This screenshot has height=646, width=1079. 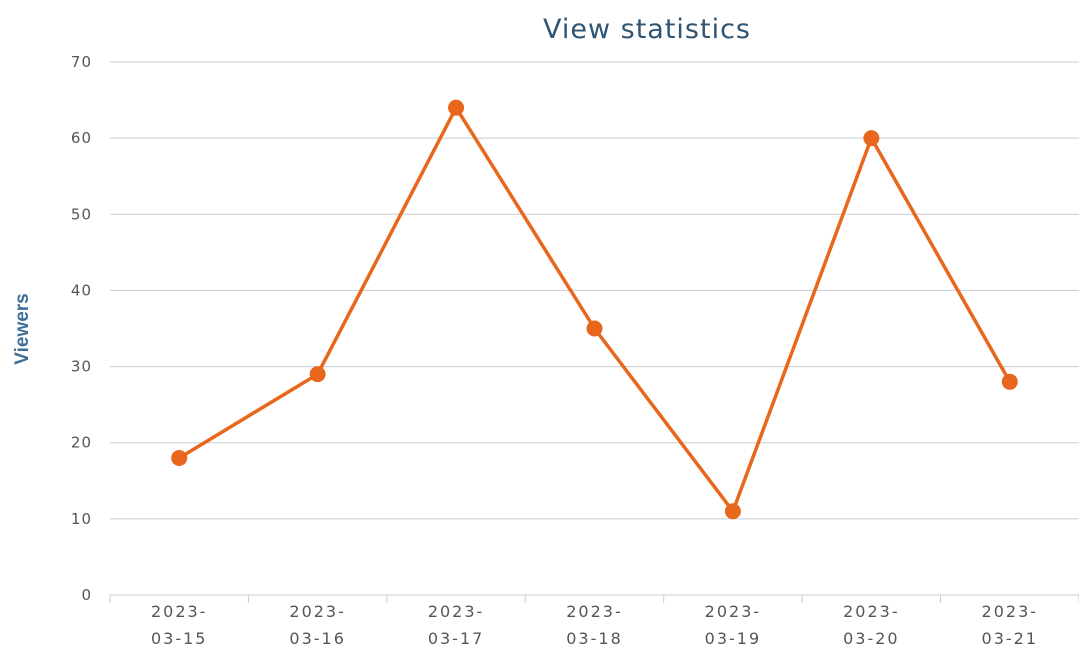 I want to click on x-tick-label-line: 03-19, so click(x=733, y=637).